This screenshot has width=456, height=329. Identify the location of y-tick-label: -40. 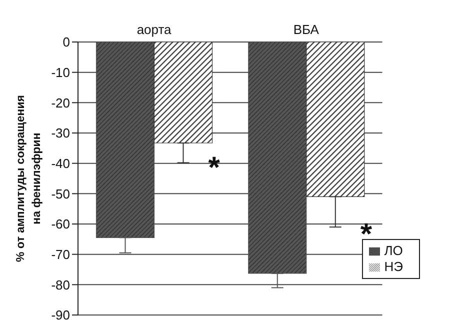
(60, 163).